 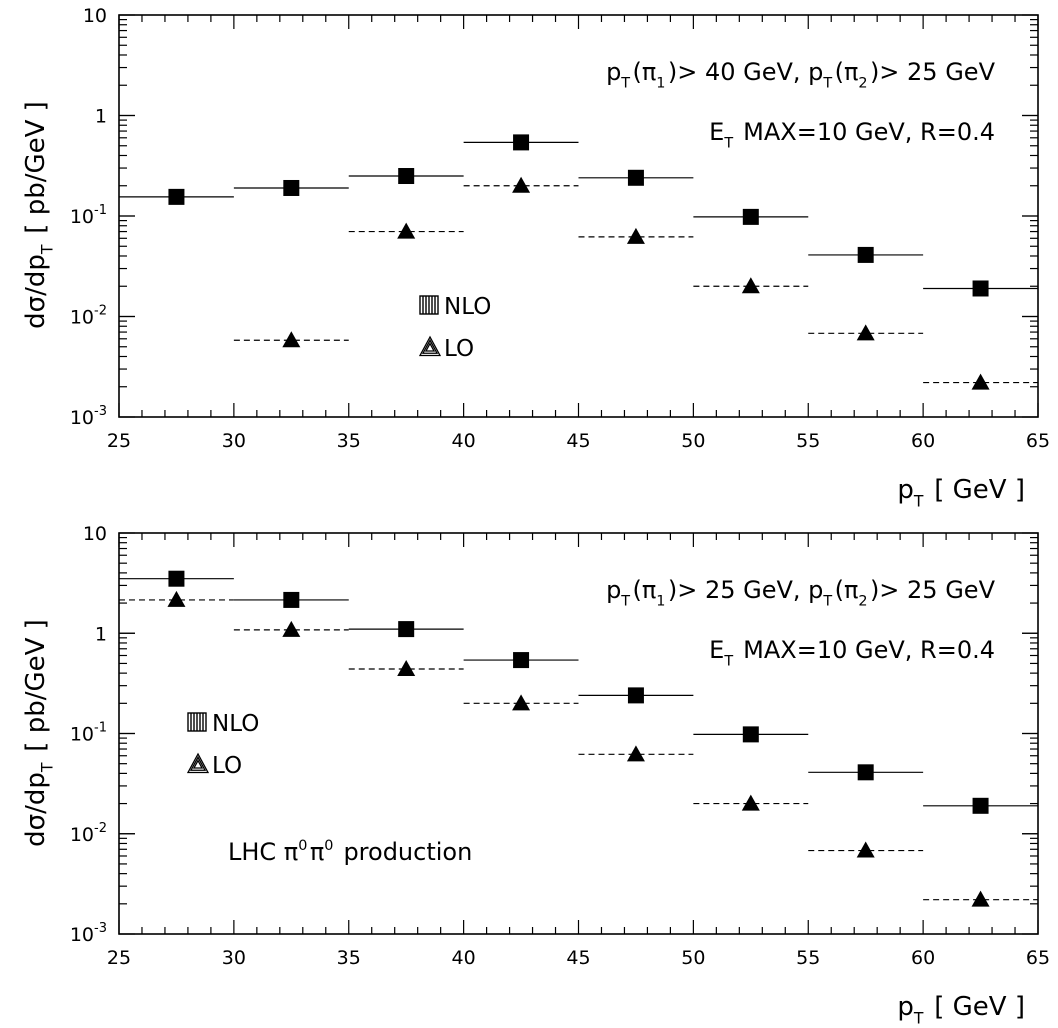 What do you see at coordinates (119, 441) in the screenshot?
I see `chart-1-x-tick-label: 25` at bounding box center [119, 441].